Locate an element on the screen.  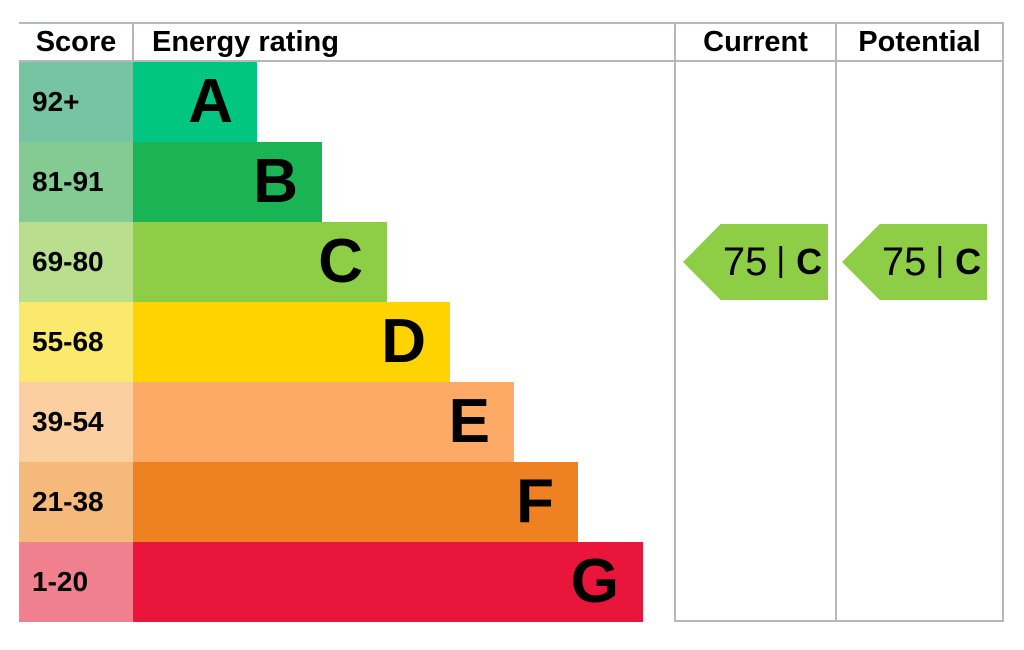
potential-column-header: Potential is located at coordinates (919, 42).